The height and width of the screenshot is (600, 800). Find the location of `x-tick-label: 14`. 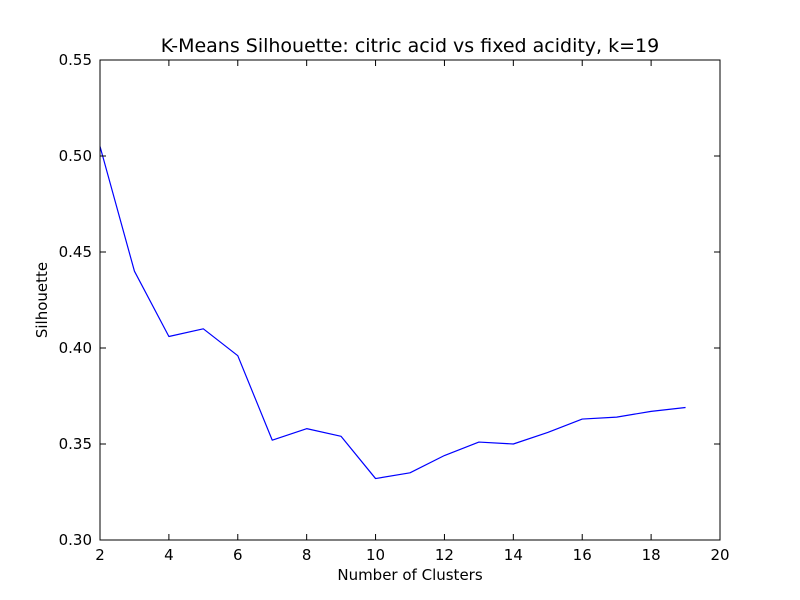

x-tick-label: 14 is located at coordinates (513, 555).